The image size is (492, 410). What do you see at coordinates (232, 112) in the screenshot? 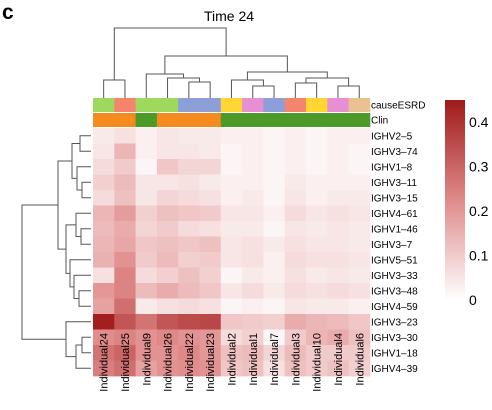
I see `annotation-bars` at bounding box center [232, 112].